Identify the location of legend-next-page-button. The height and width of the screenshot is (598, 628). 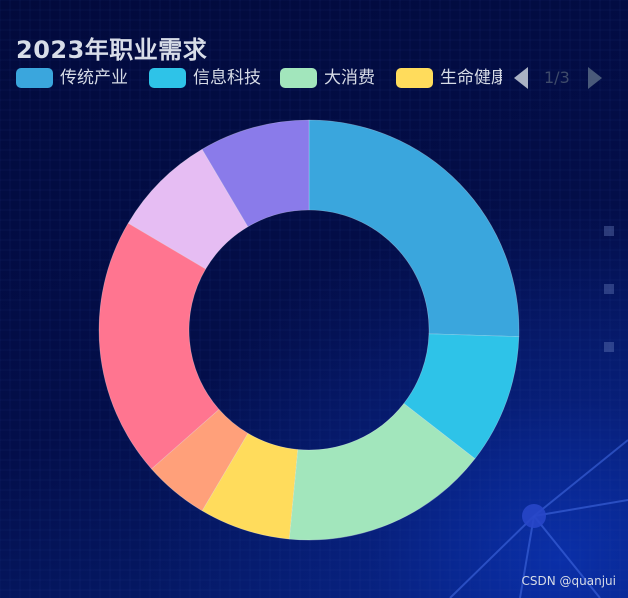
(595, 78).